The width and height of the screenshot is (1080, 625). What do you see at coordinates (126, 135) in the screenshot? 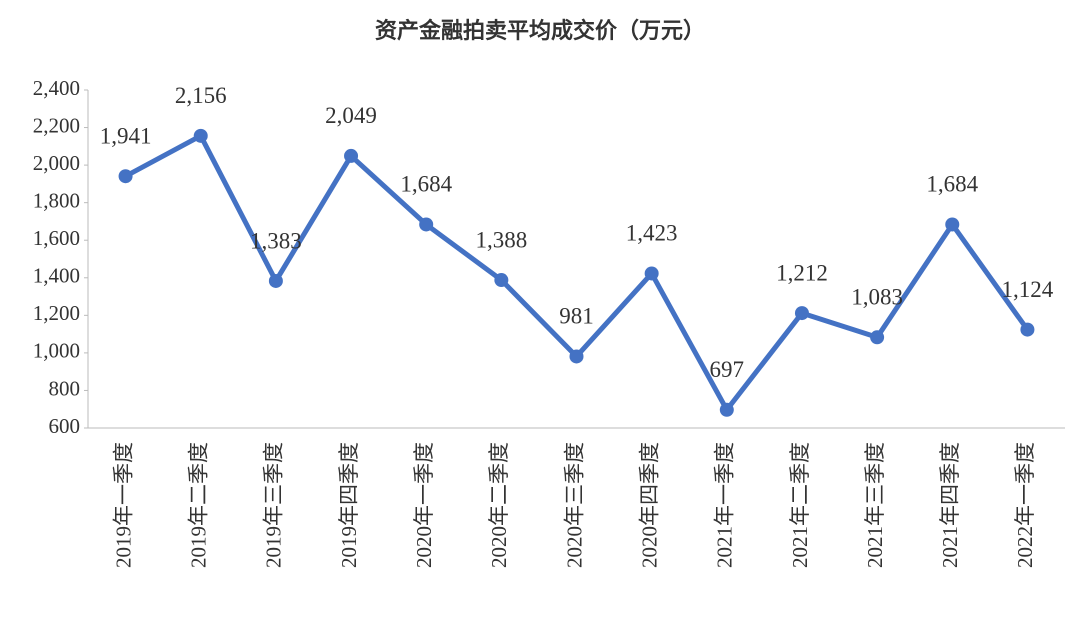
I see `data-label: 1,941` at bounding box center [126, 135].